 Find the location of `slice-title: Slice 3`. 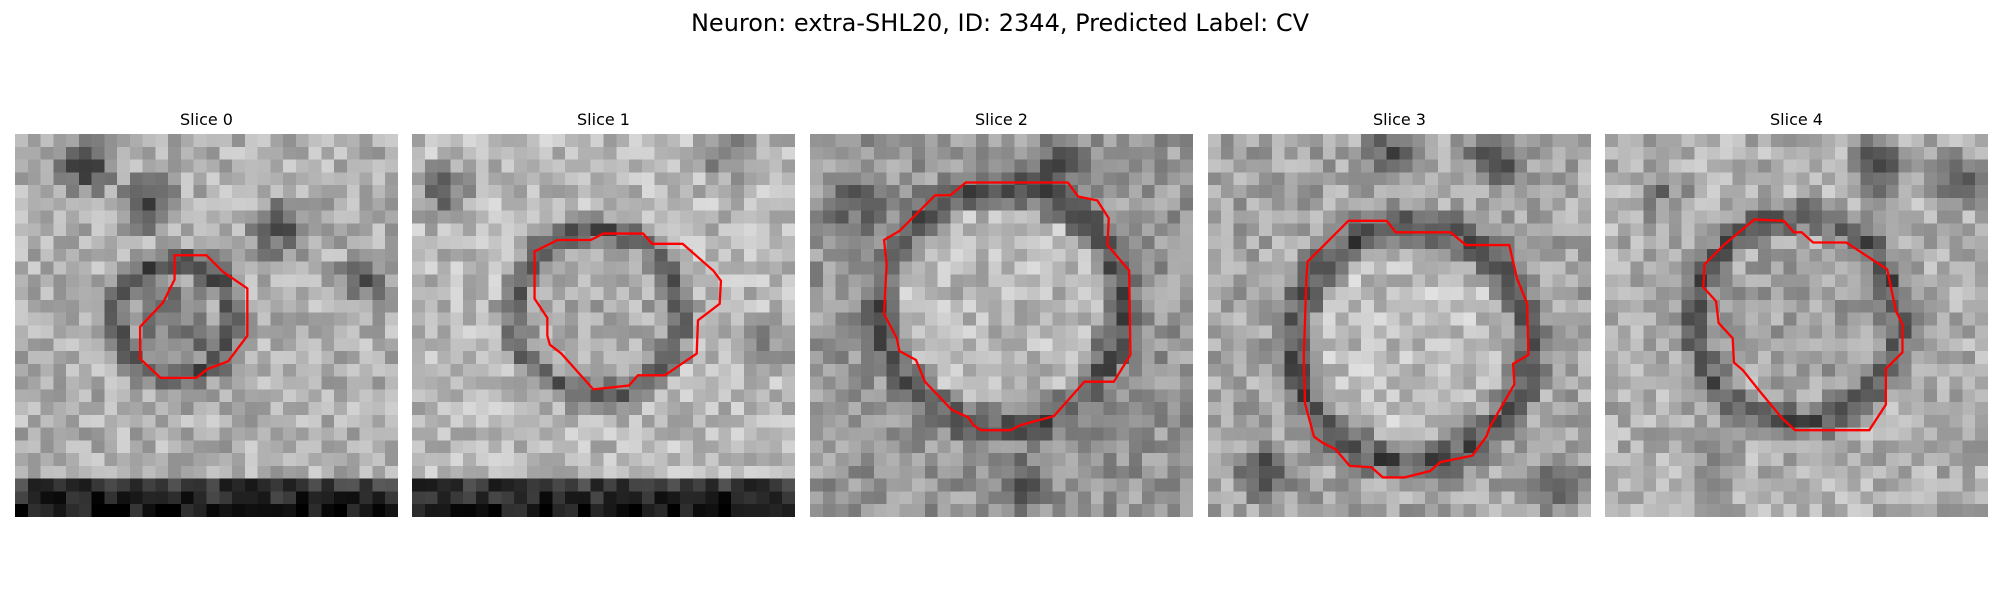

slice-title: Slice 3 is located at coordinates (1399, 119).